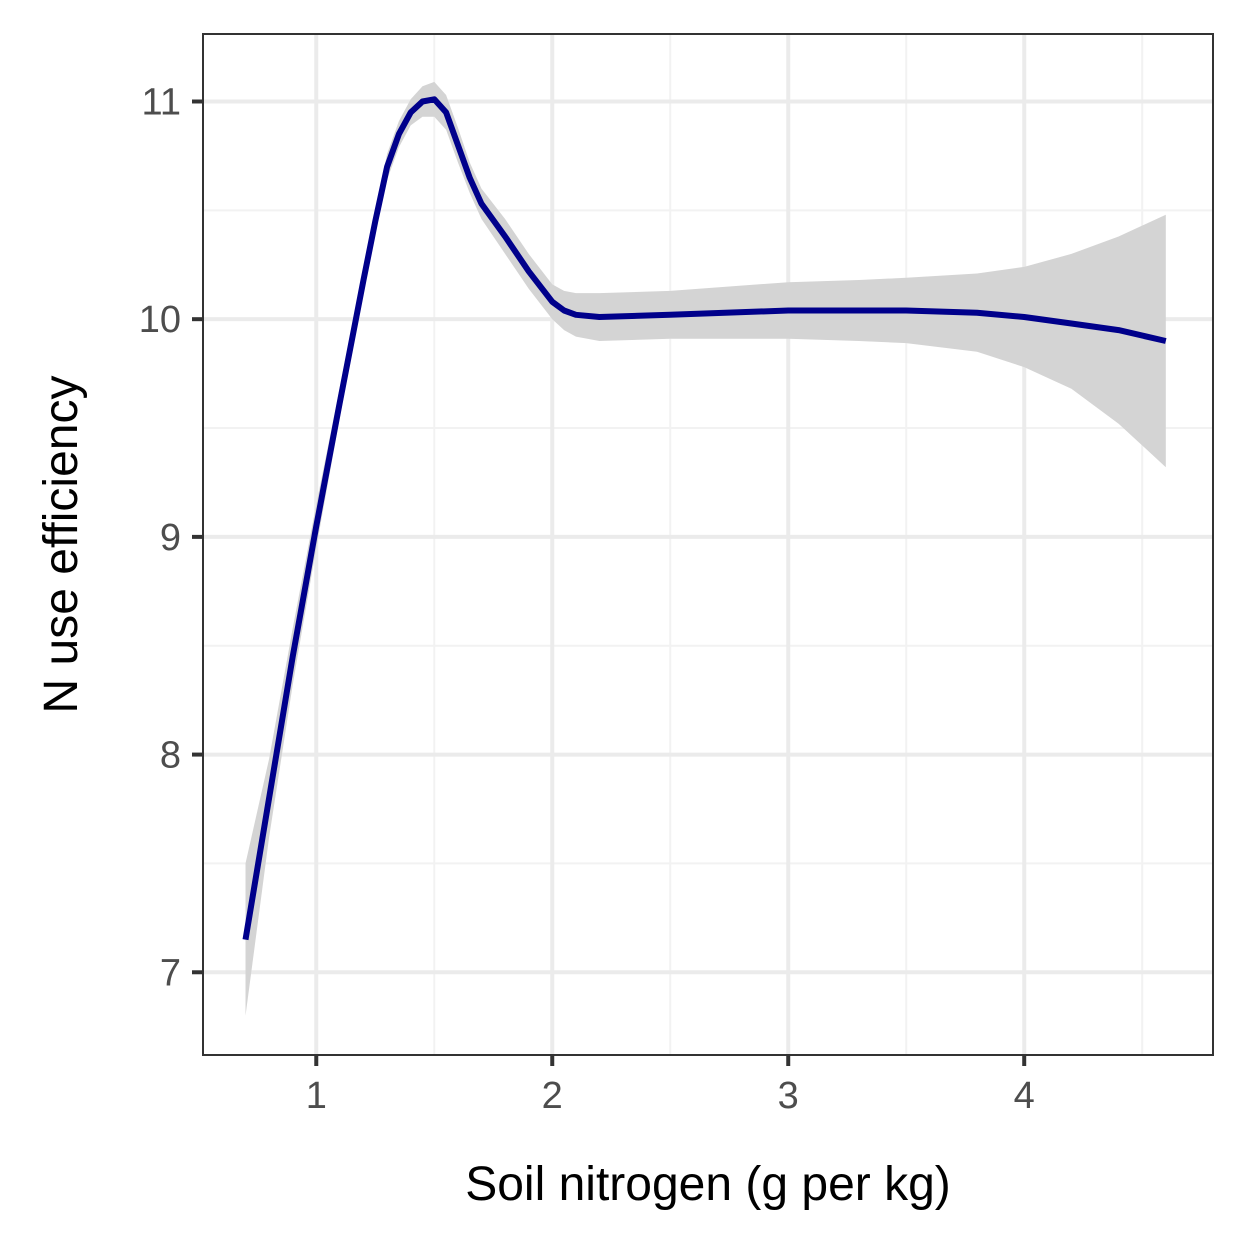  I want to click on y-tick-label: 7, so click(170, 973).